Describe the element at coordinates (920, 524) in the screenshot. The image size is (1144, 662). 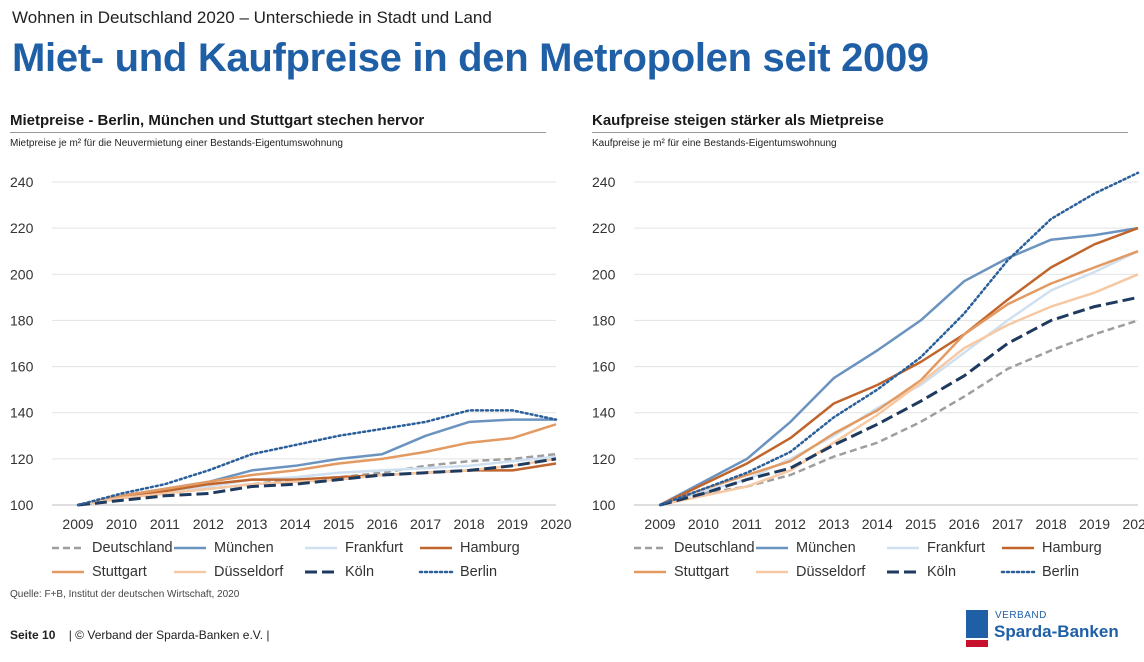
I see `purchase-x-tick-label: 2015` at that location.